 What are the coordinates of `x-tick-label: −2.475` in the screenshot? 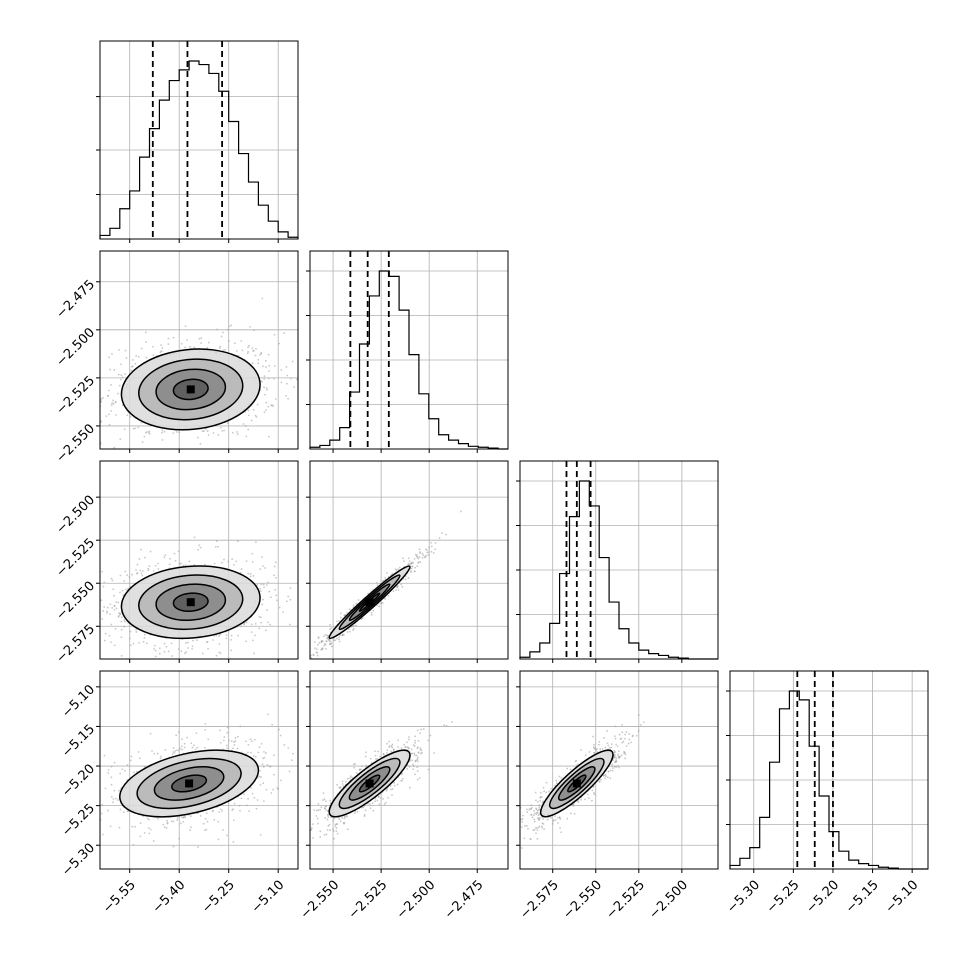 It's located at (464, 900).